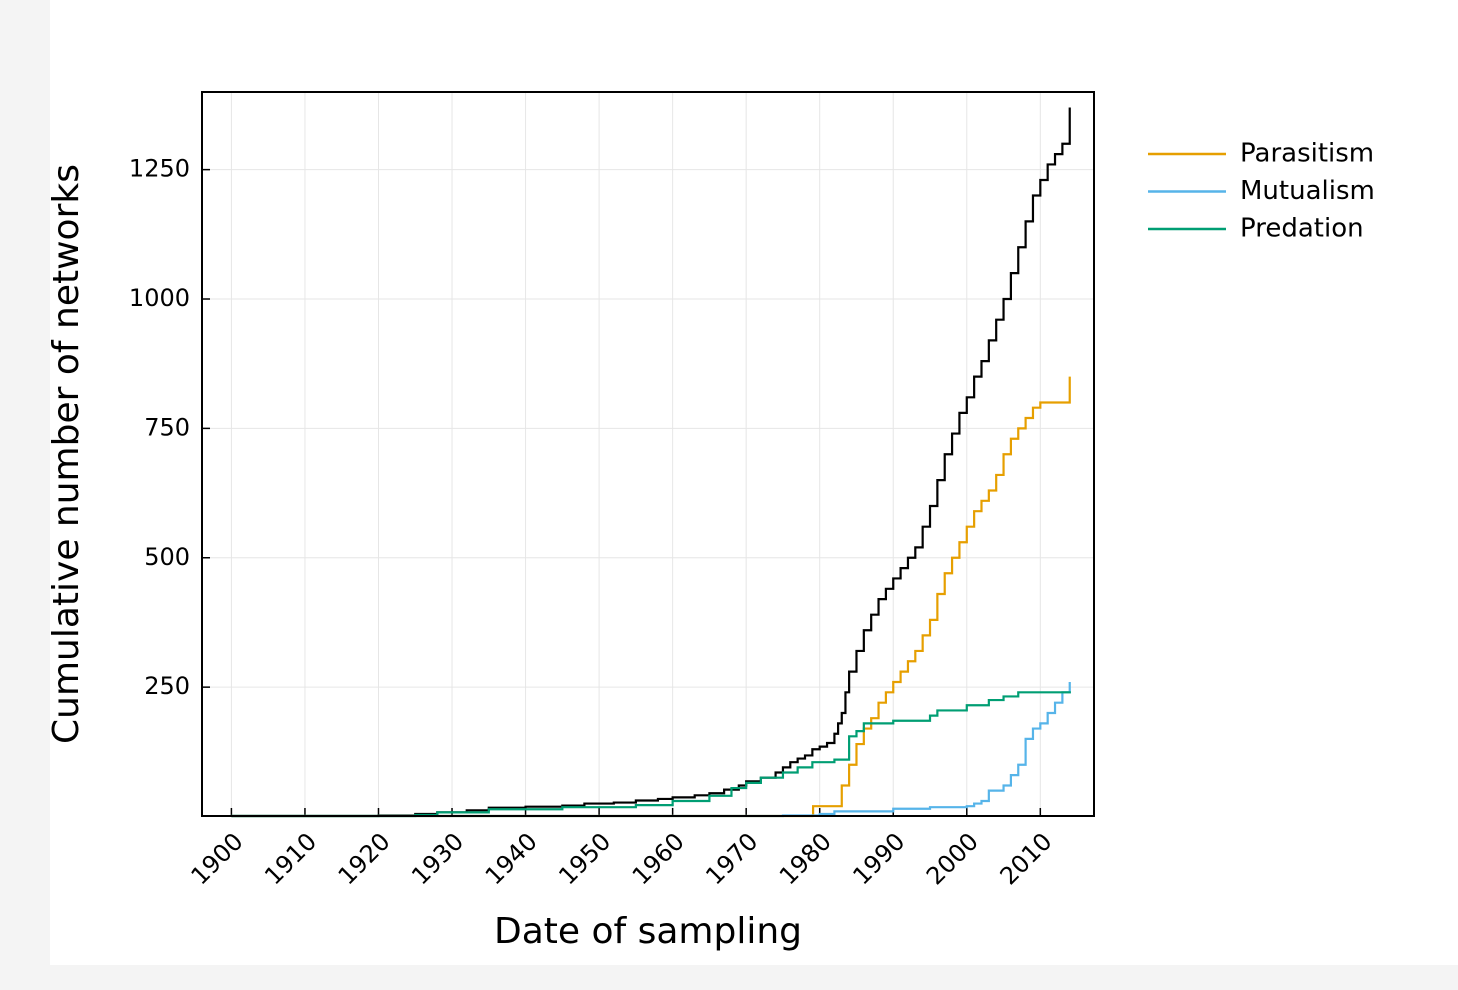 The image size is (1458, 990). Describe the element at coordinates (66, 454) in the screenshot. I see `y-axis-label: Cumulative number of networks` at that location.